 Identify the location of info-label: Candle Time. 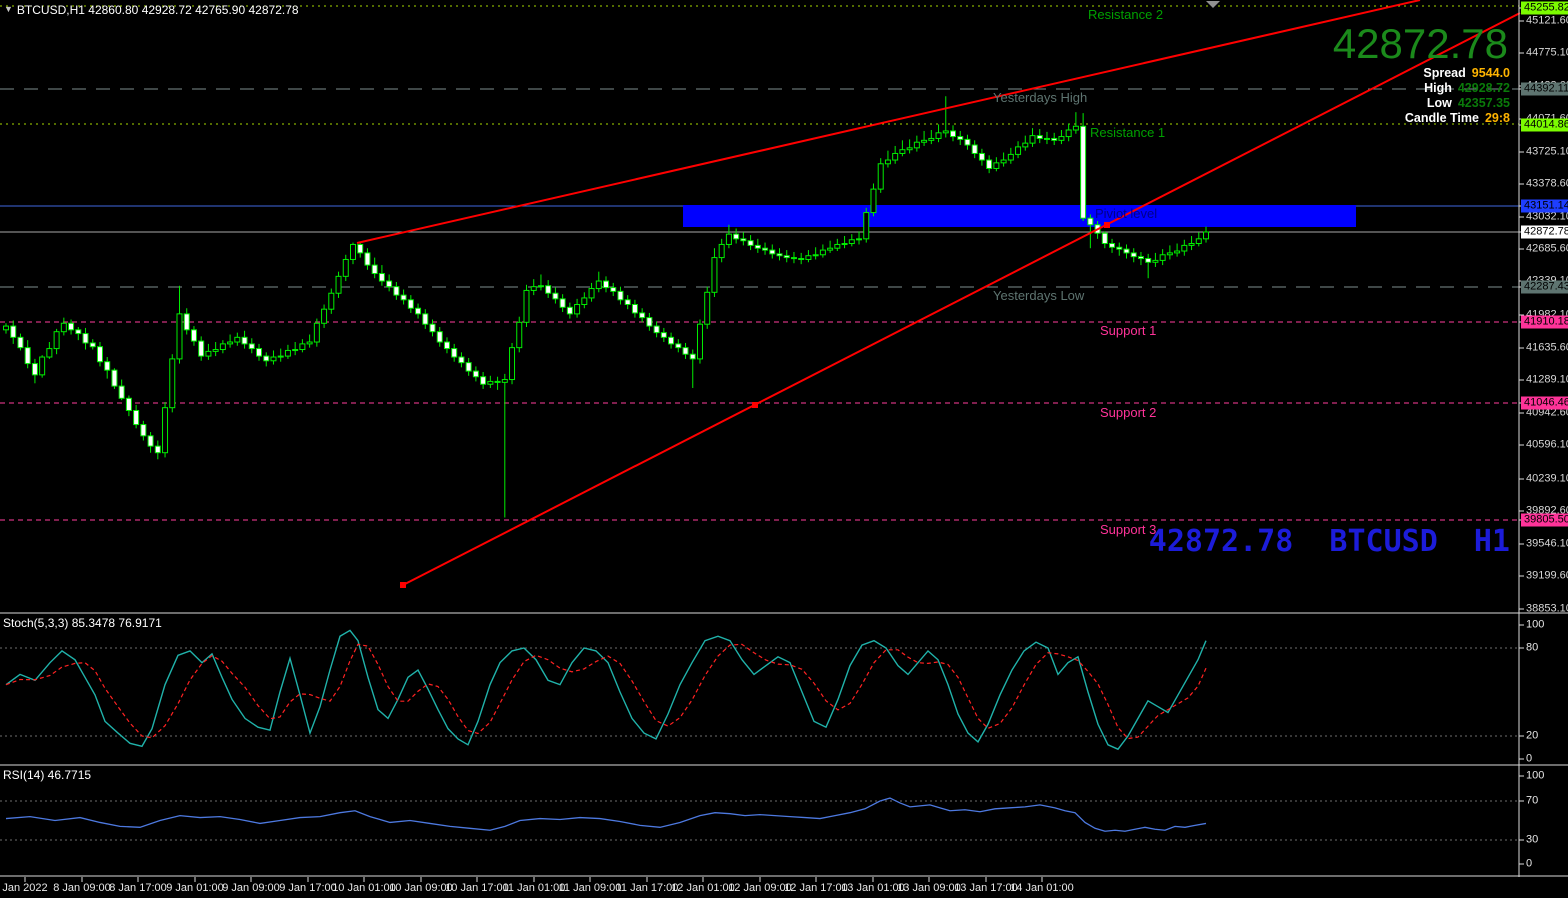
(1441, 118).